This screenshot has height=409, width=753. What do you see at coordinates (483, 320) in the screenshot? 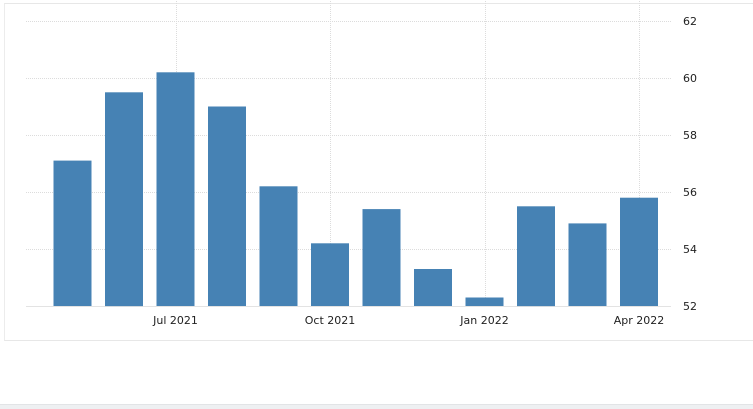
I see `x-tick-label: Jan 2022` at bounding box center [483, 320].